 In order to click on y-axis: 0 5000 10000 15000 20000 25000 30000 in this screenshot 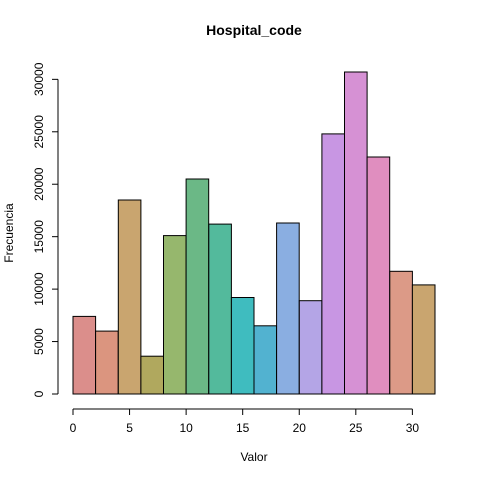, I will do `click(45, 229)`.